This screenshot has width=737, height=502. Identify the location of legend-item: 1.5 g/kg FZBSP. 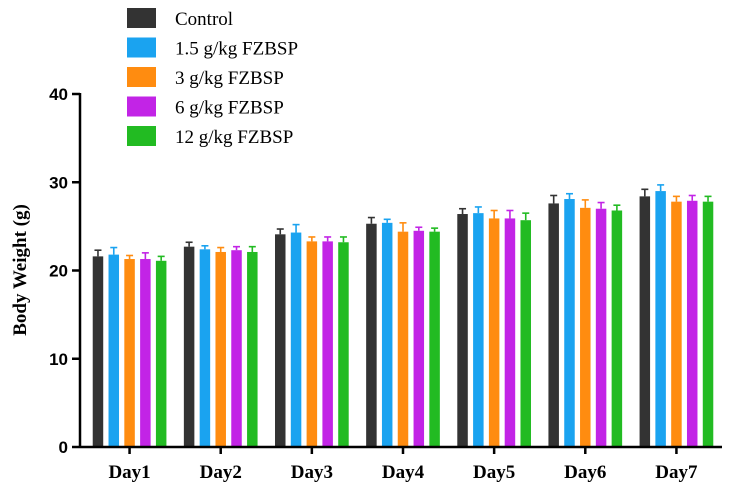
(212, 48).